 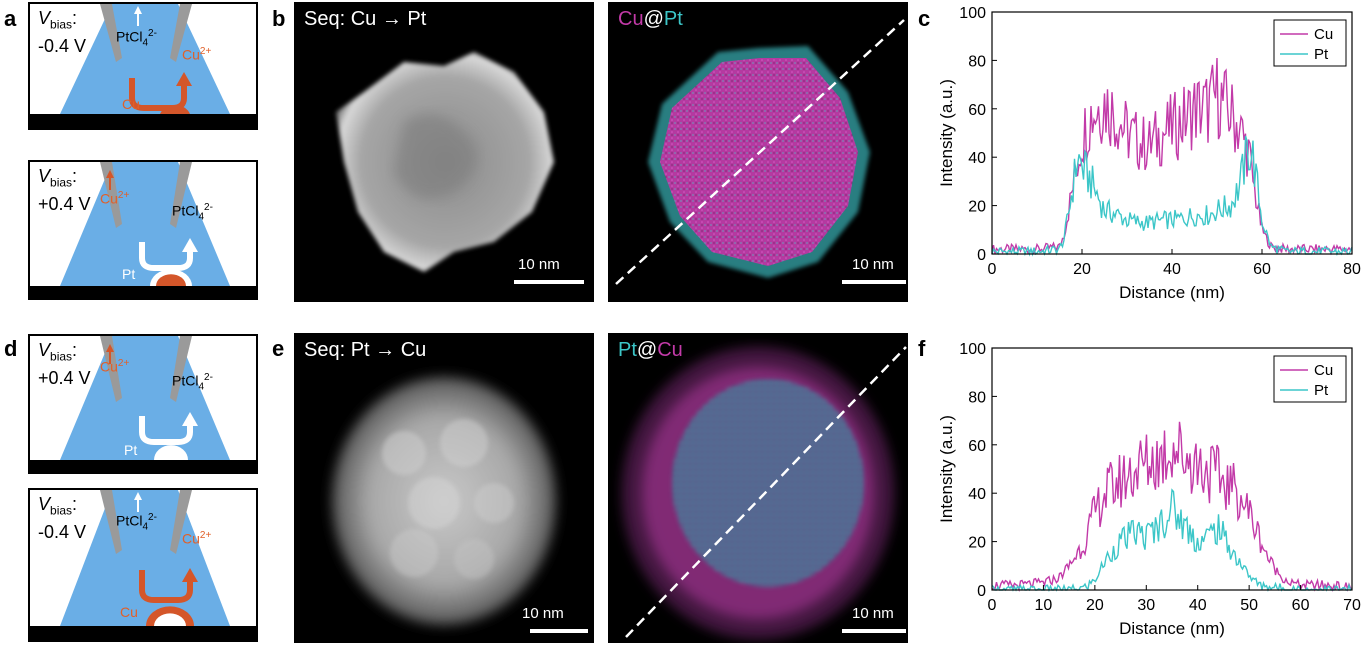 What do you see at coordinates (278, 348) in the screenshot?
I see `panel-label-e: e` at bounding box center [278, 348].